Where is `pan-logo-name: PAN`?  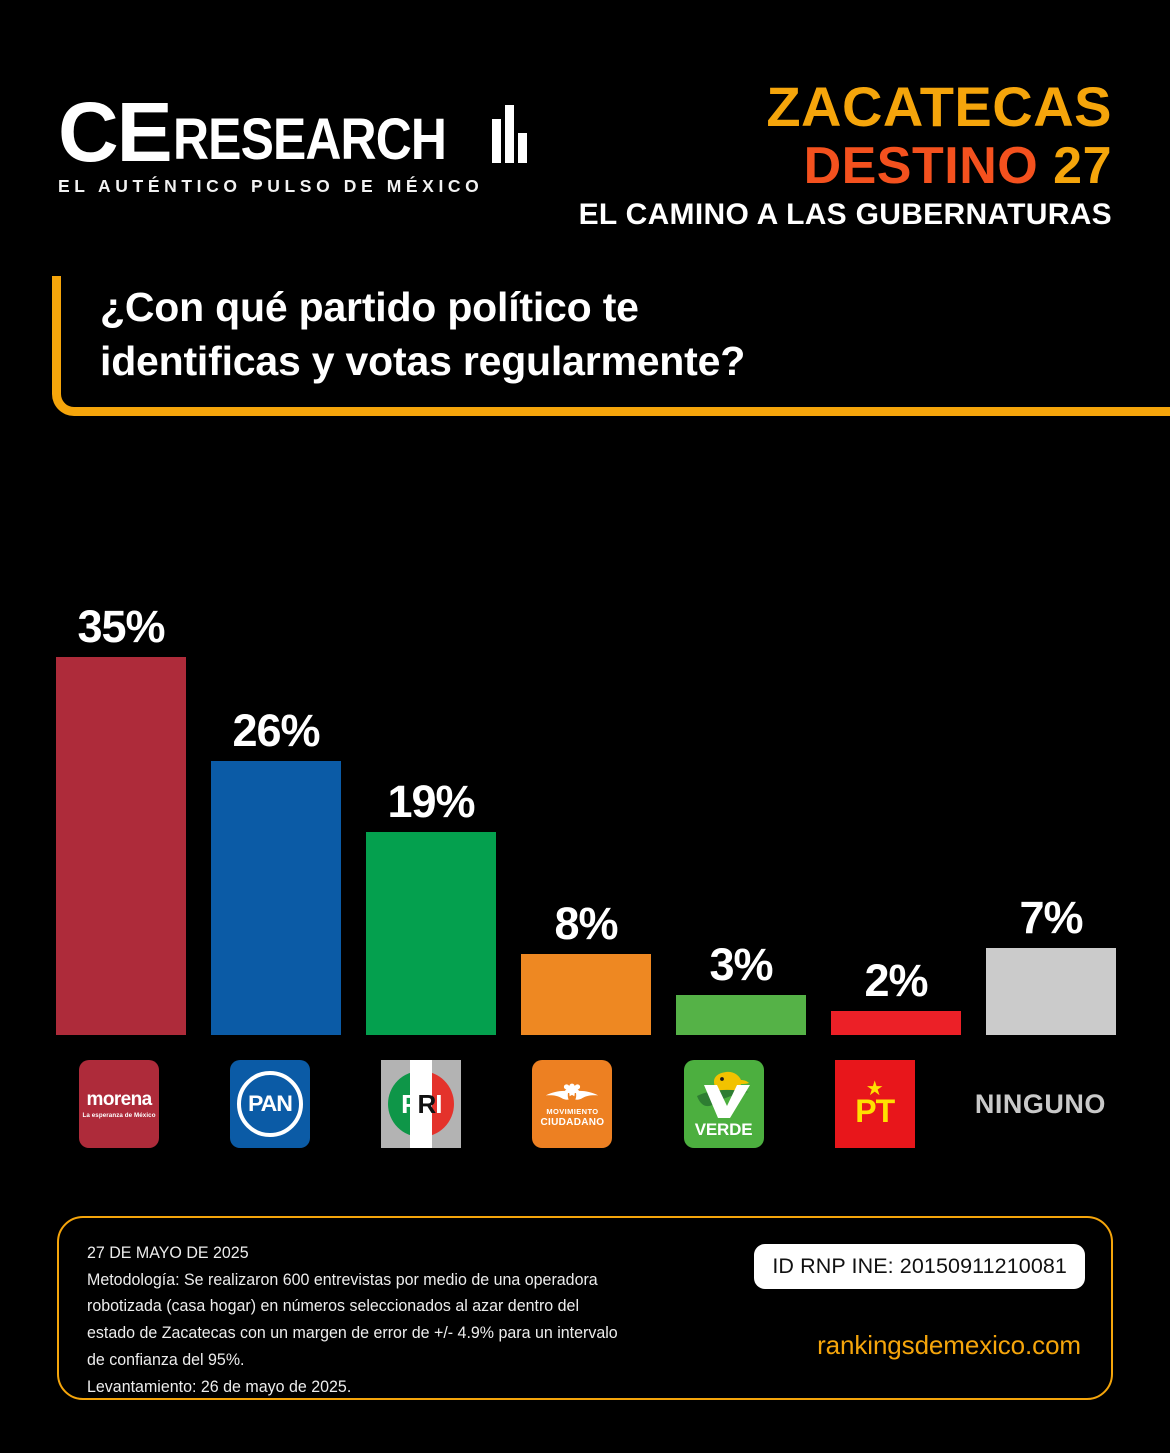 pan-logo-name: PAN is located at coordinates (270, 1103).